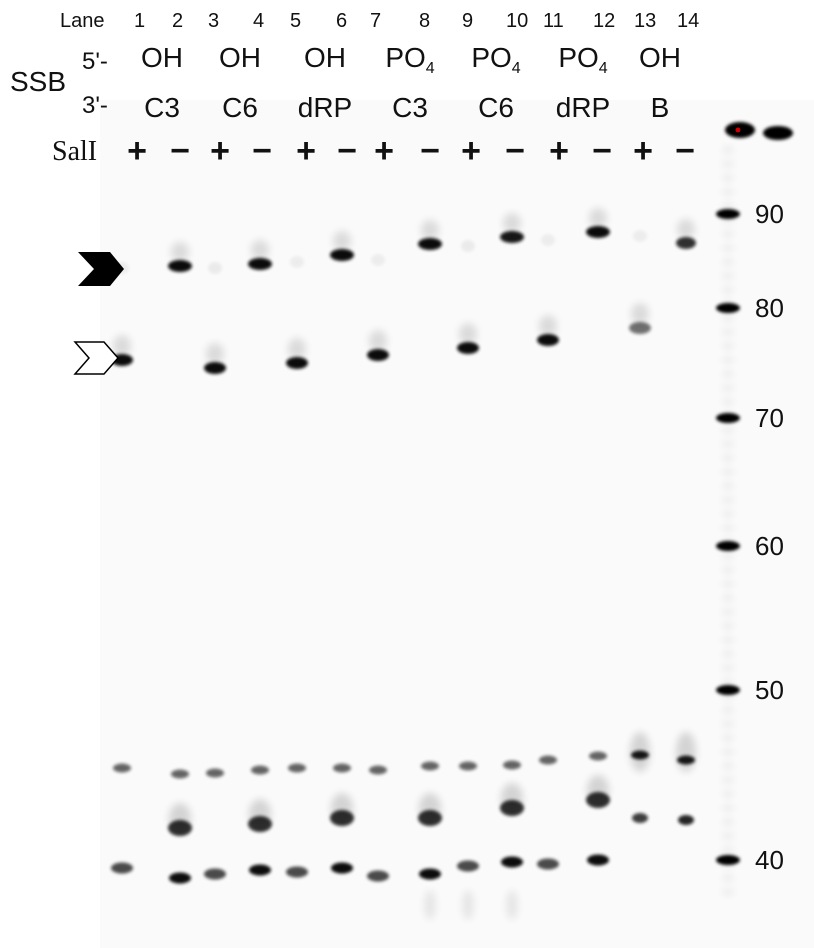 The width and height of the screenshot is (814, 948). Describe the element at coordinates (769, 690) in the screenshot. I see `marker-size-label: 50` at that location.